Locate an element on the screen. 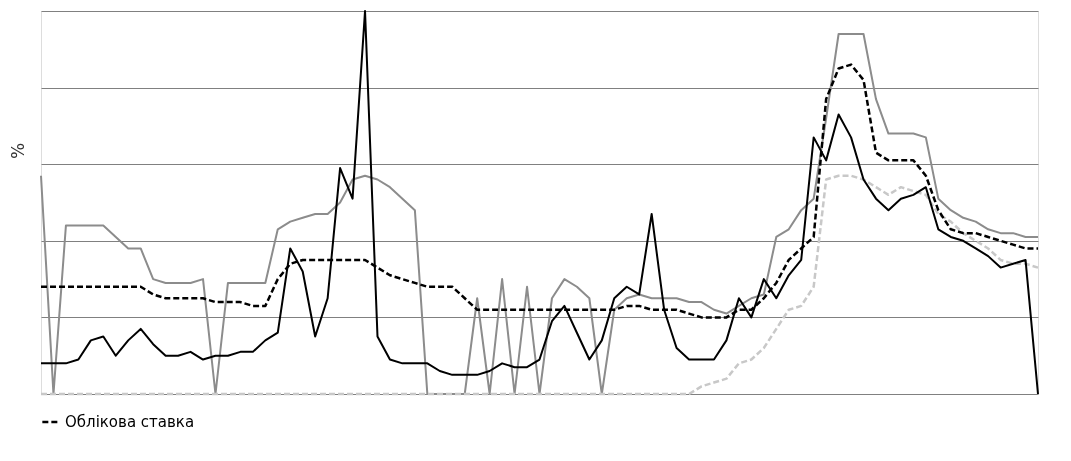  y-axis-title: % is located at coordinates (18, 151).